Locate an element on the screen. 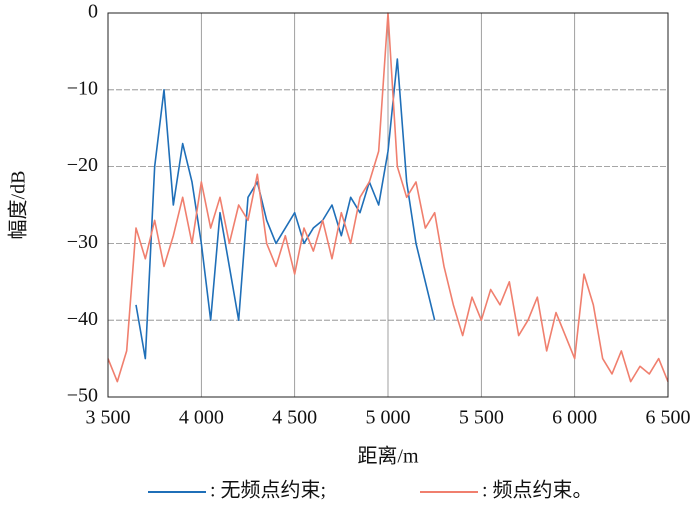 The height and width of the screenshot is (515, 700). y-tick-label: −20 is located at coordinates (82, 165).